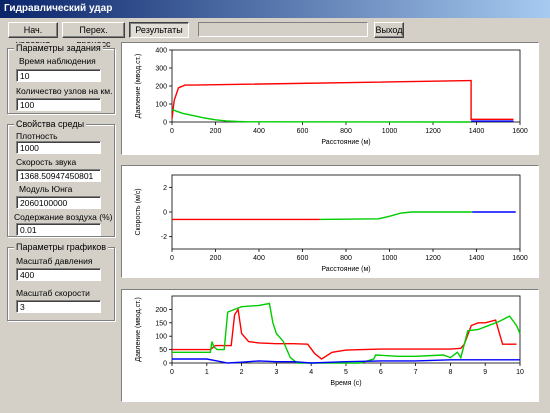  Describe the element at coordinates (46, 162) in the screenshot. I see `sound-speed-label: Скорость звука` at that location.